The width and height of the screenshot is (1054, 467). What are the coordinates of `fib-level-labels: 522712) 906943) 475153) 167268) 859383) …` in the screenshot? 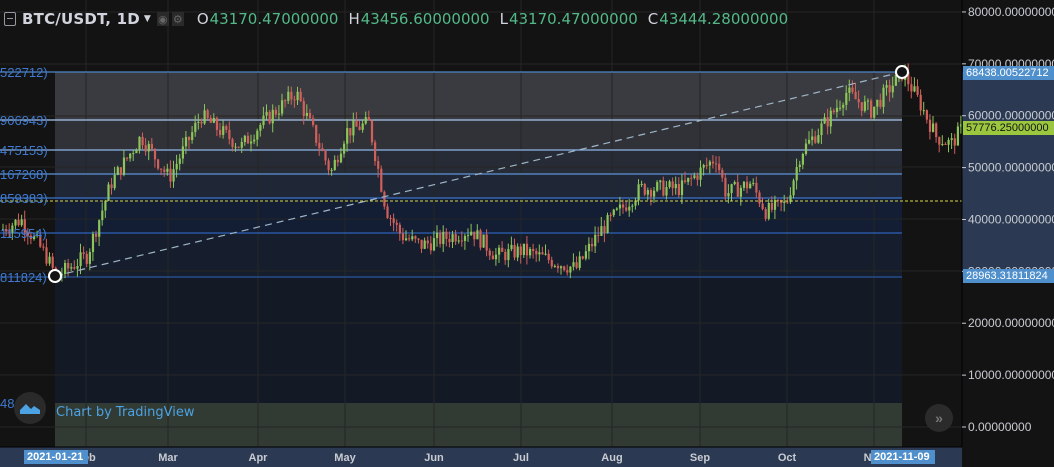 It's located at (24, 238).